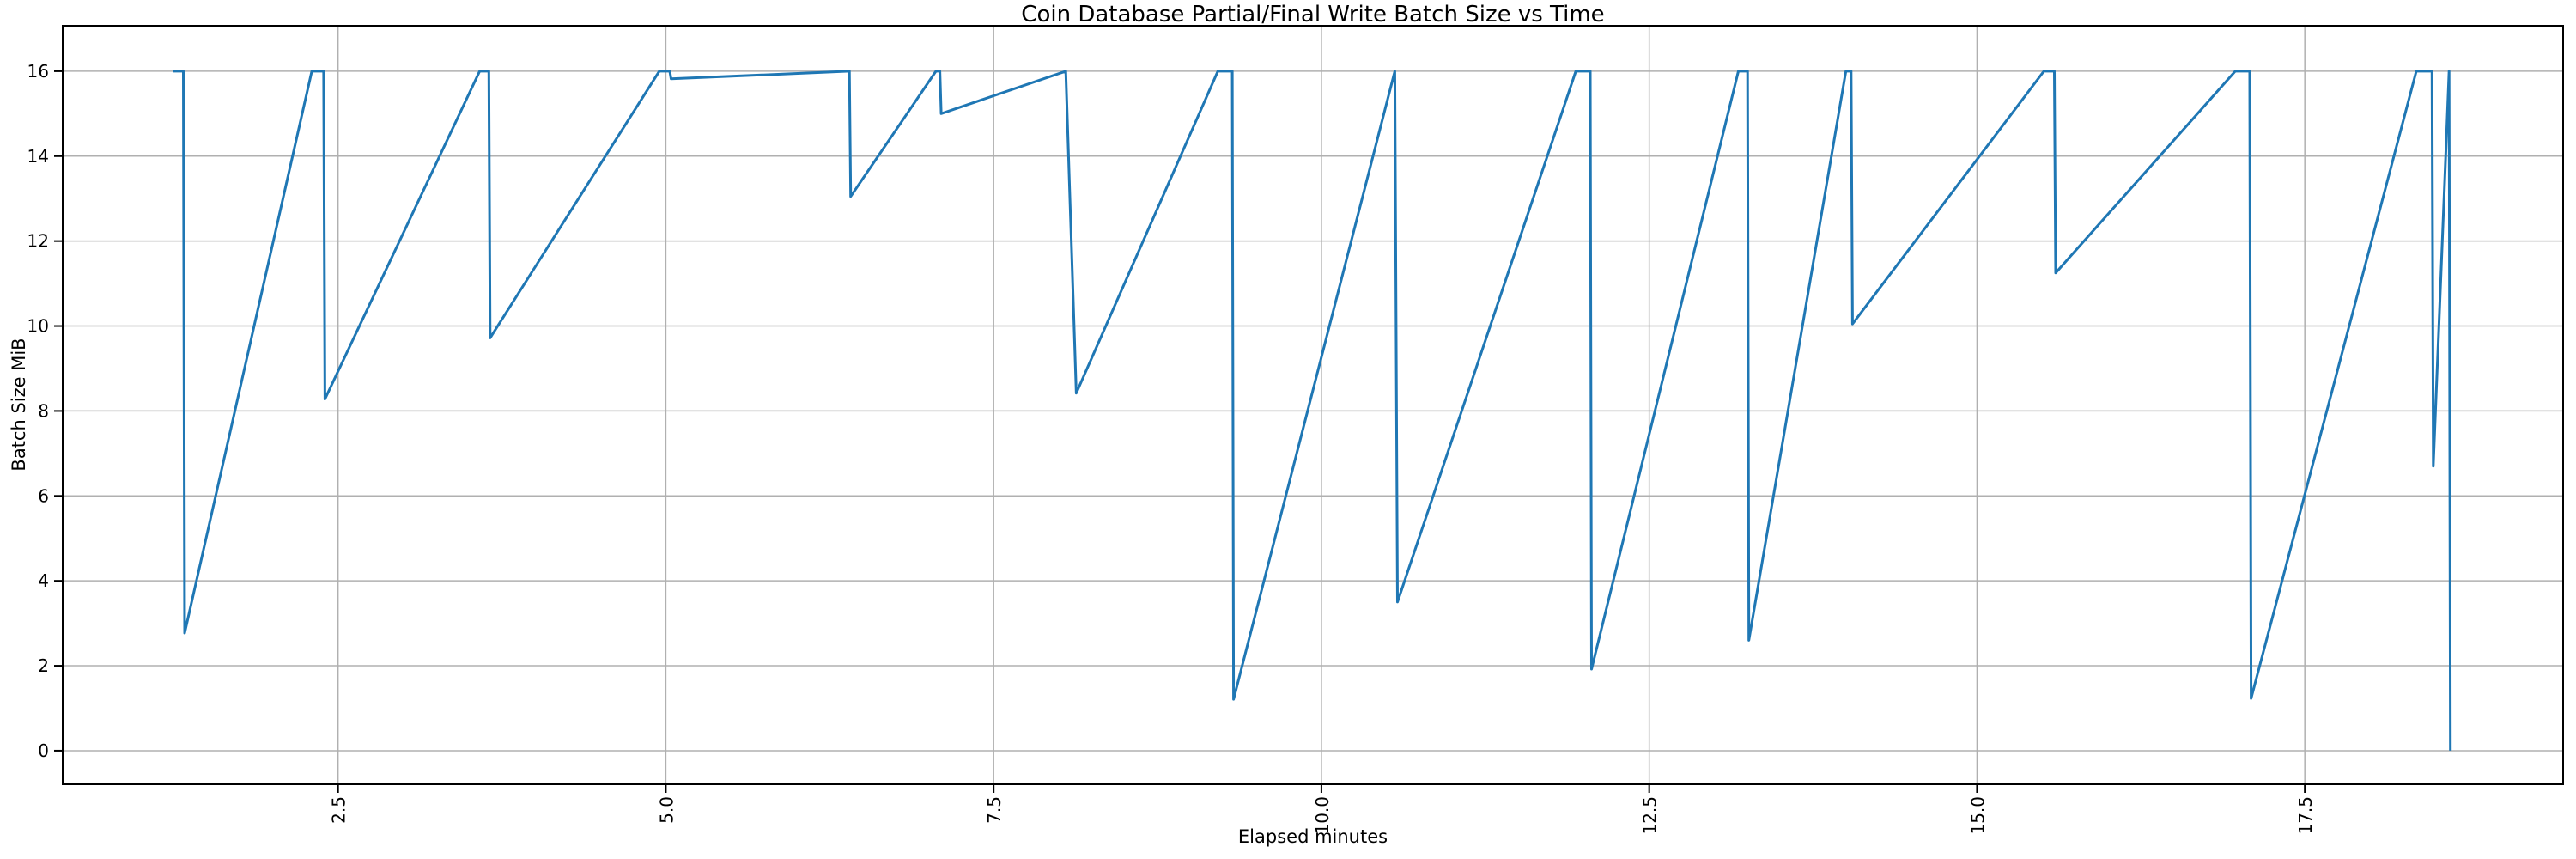 The width and height of the screenshot is (2576, 859). What do you see at coordinates (38, 241) in the screenshot?
I see `y-tick-label: 12` at bounding box center [38, 241].